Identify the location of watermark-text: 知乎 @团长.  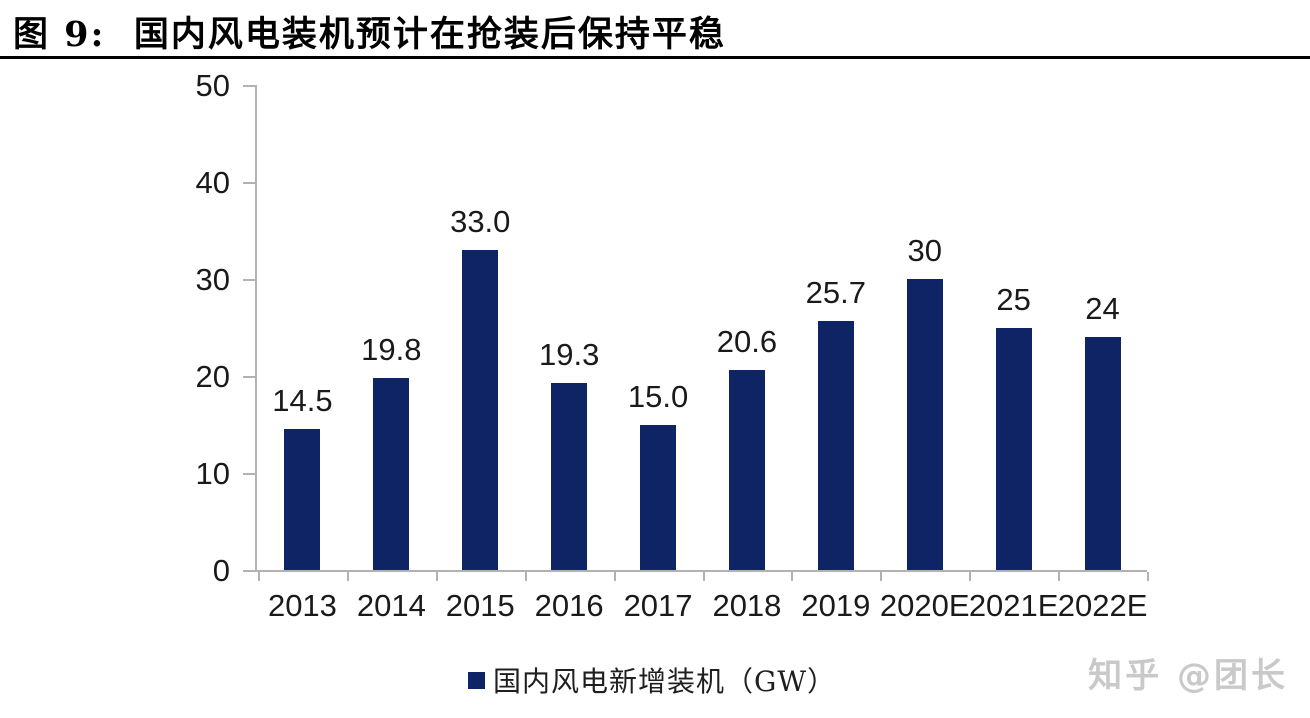
(1188, 676).